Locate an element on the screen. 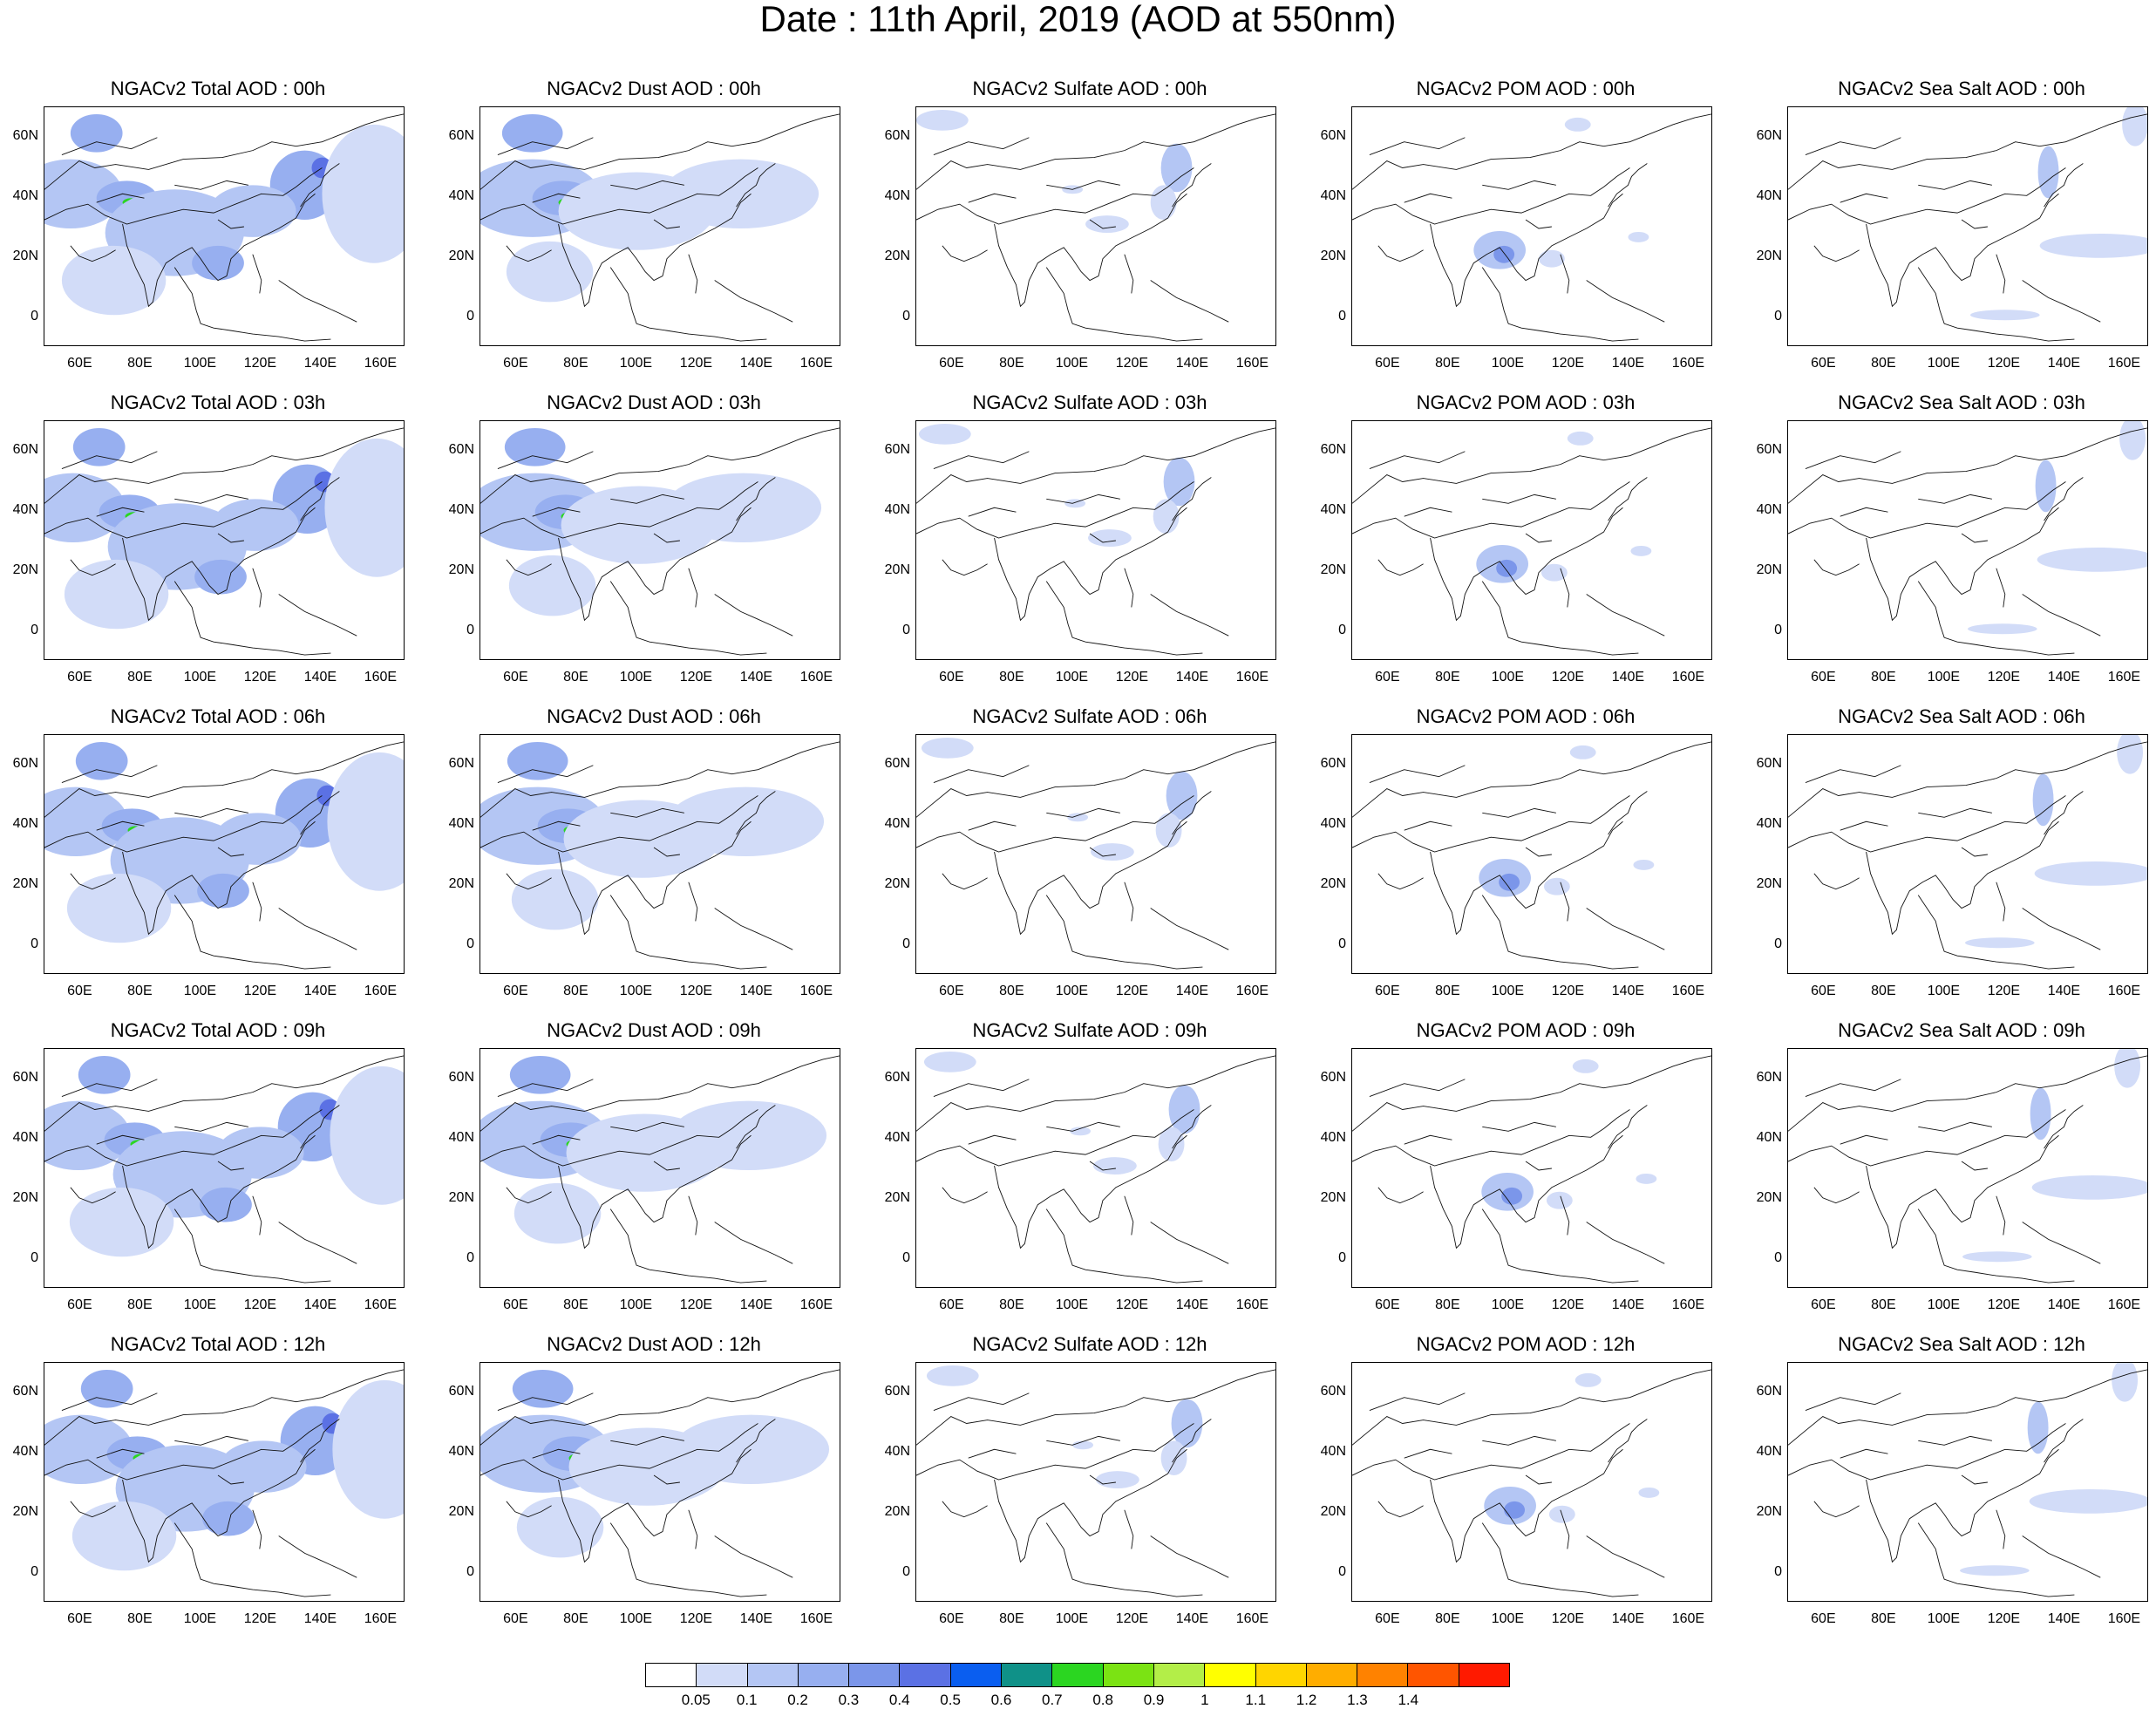  panel-title: NGACv2 Dust AOD : 06h is located at coordinates (654, 716).